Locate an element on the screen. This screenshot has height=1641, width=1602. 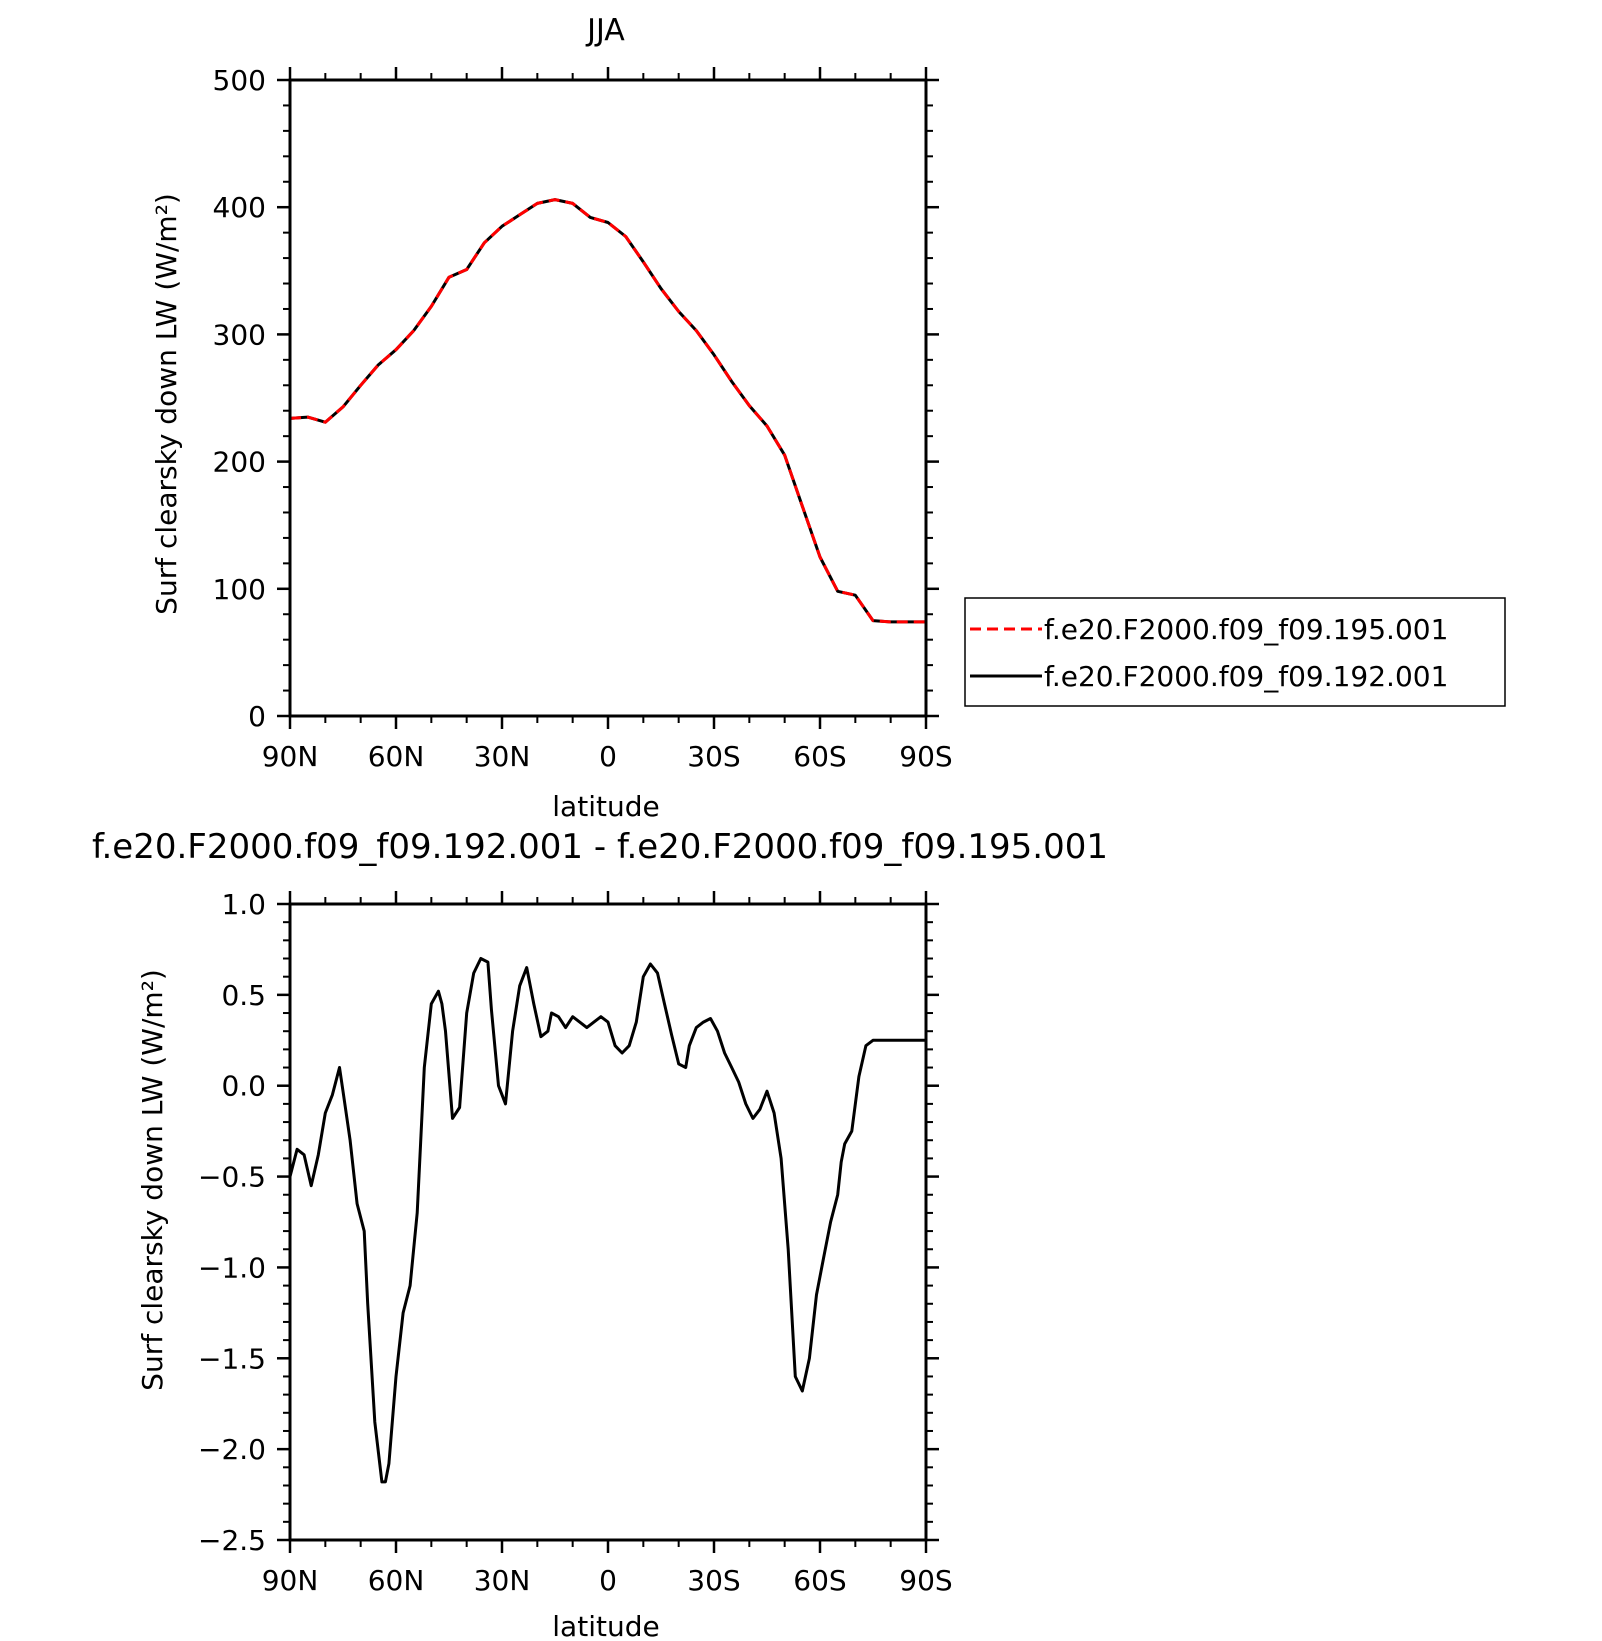
bottom-series-group is located at coordinates (607, 1220).